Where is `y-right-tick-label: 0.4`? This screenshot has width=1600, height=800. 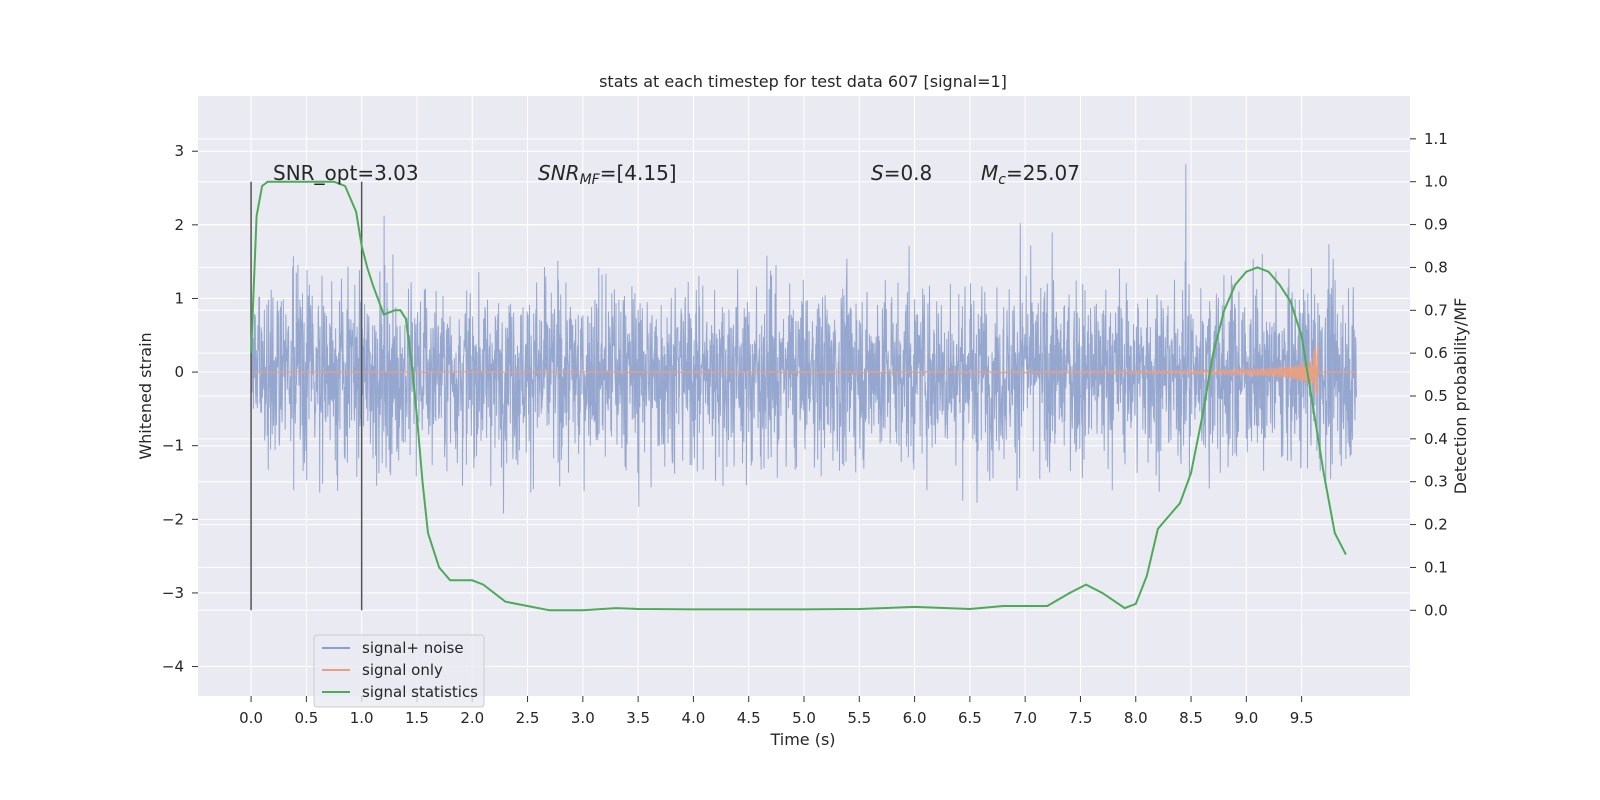
y-right-tick-label: 0.4 is located at coordinates (1436, 439).